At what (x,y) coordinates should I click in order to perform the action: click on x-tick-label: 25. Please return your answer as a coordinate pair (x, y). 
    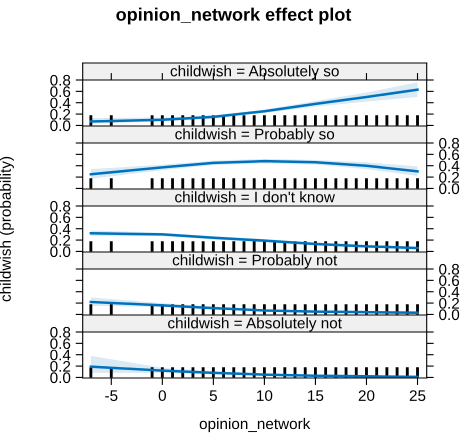
    Looking at the image, I should click on (418, 396).